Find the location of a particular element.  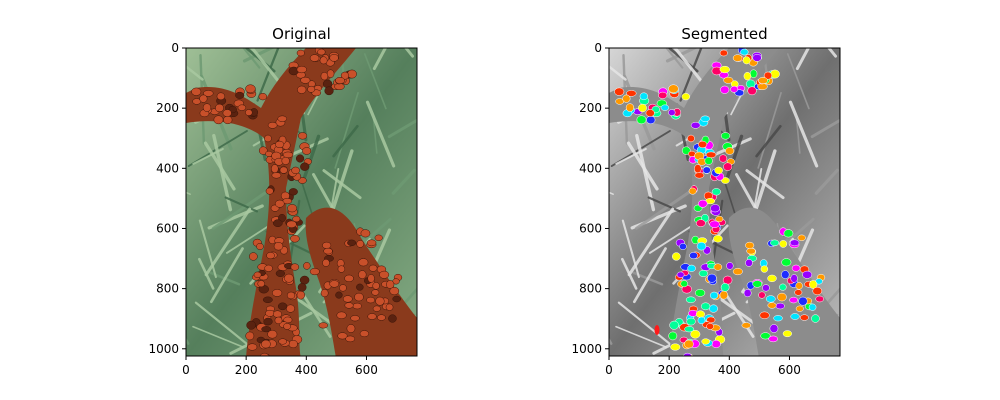

y-tick-label: 1000 is located at coordinates (586, 349).